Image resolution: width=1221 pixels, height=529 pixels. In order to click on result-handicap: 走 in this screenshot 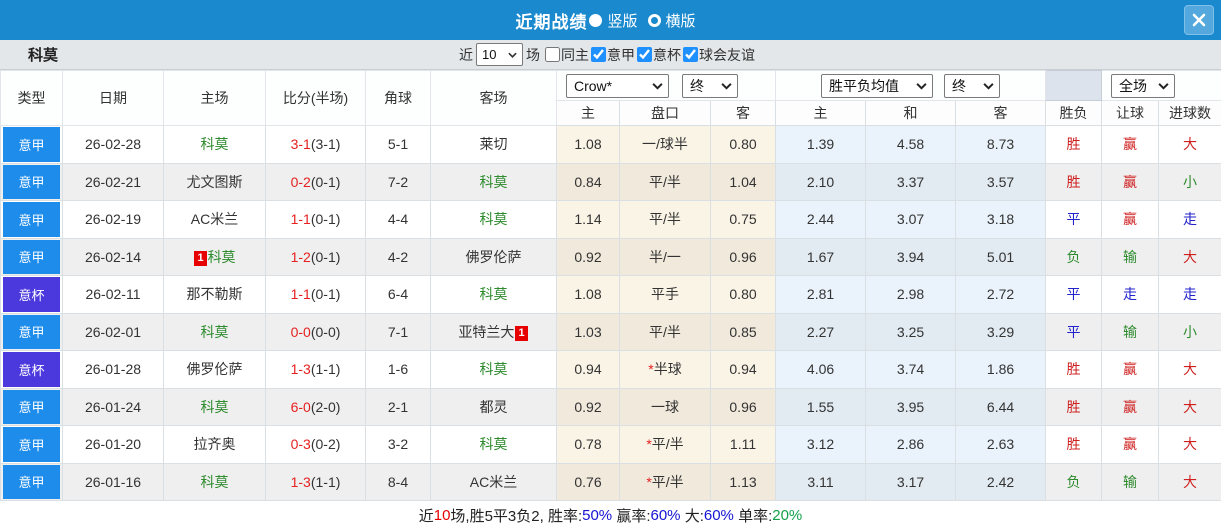, I will do `click(1130, 294)`.